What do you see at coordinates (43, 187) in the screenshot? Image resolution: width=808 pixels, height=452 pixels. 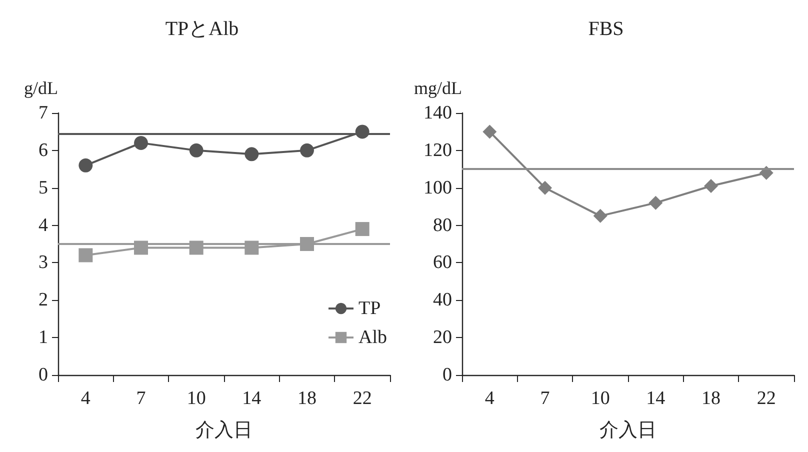 I see `y-tick-label: 5` at bounding box center [43, 187].